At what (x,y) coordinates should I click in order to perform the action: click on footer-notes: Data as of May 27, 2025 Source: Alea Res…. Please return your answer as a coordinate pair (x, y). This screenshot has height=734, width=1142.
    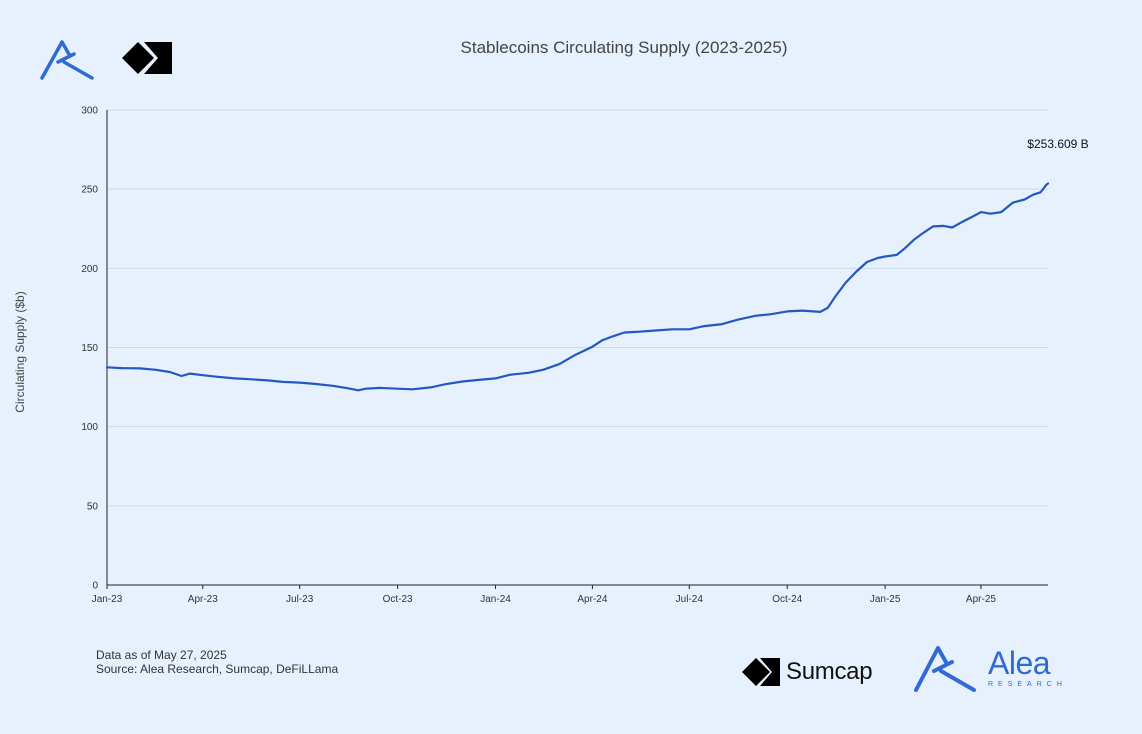
    Looking at the image, I should click on (217, 662).